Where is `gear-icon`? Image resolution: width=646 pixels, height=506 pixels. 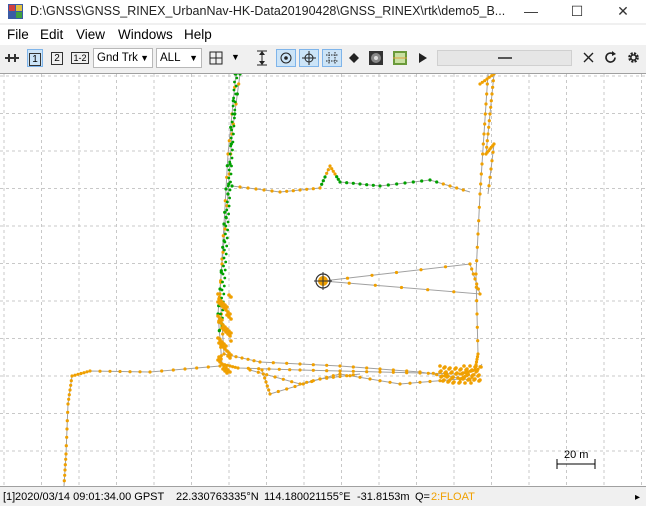 gear-icon is located at coordinates (633, 57).